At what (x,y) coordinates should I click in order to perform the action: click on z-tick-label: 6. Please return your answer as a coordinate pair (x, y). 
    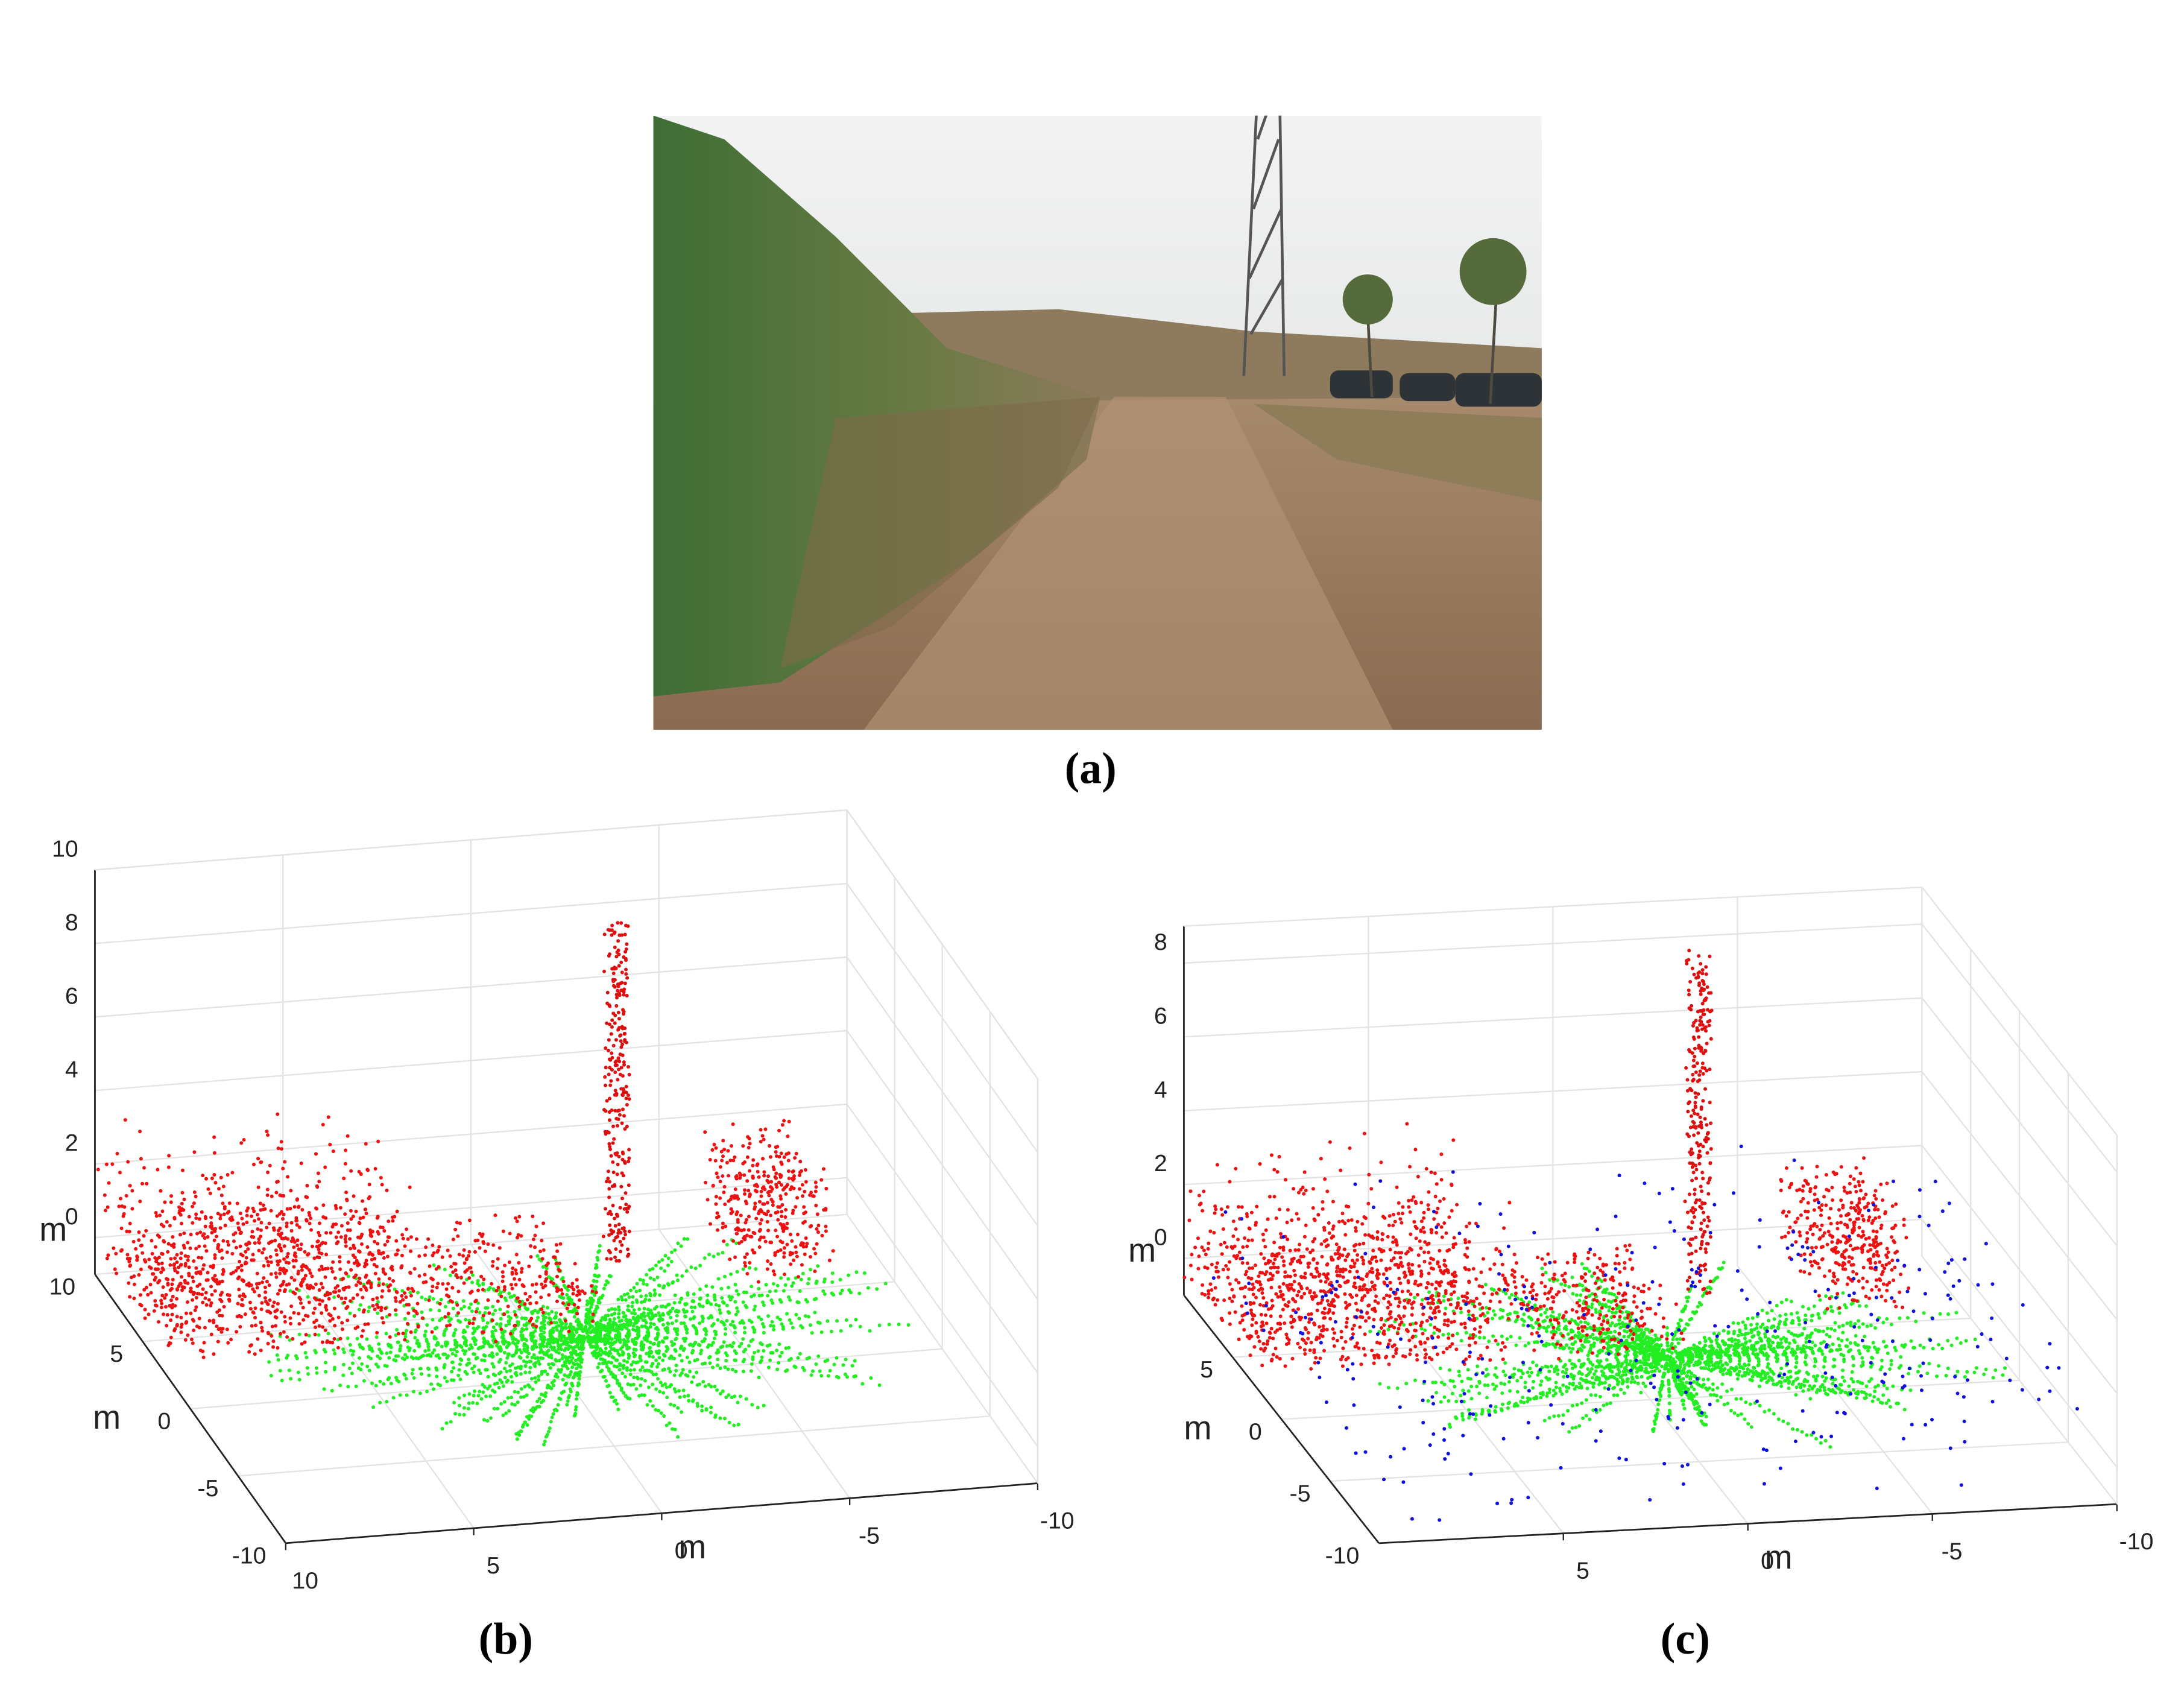
    Looking at the image, I should click on (1161, 1015).